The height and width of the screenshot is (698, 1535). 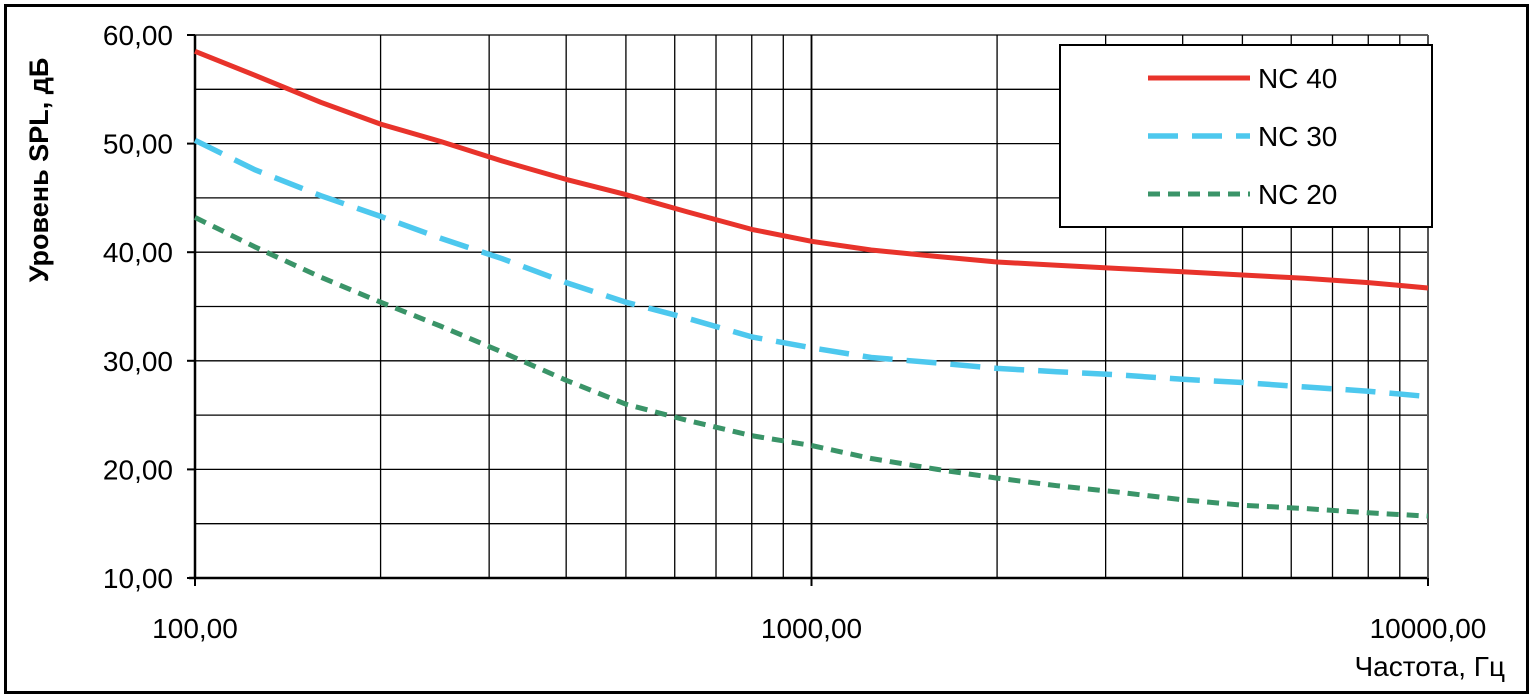 I want to click on x-axis-title: Частота, Гц, so click(x=1429, y=666).